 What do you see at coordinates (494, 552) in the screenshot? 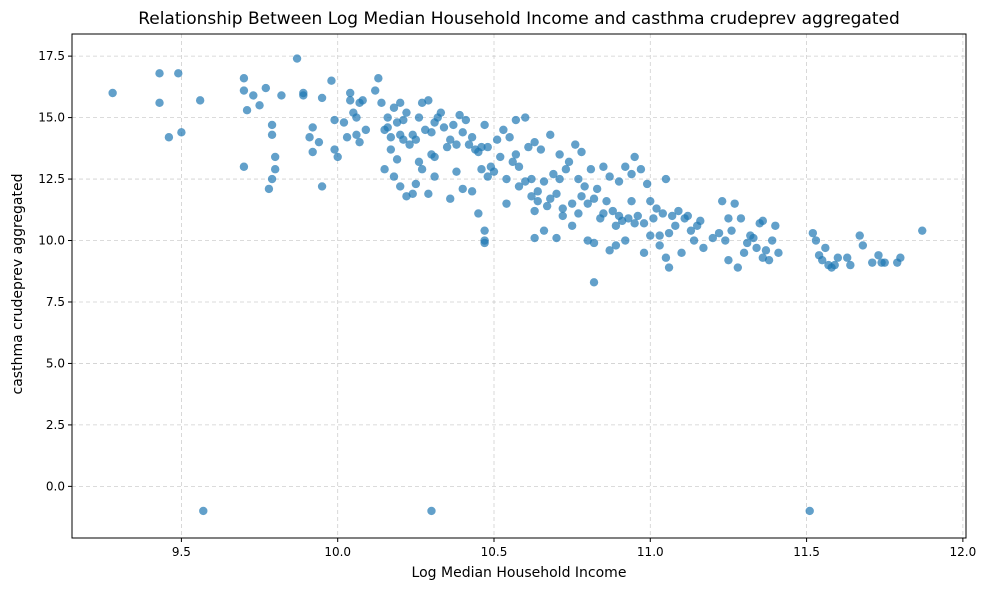
I see `x-tick-label: 10.5` at bounding box center [494, 552].